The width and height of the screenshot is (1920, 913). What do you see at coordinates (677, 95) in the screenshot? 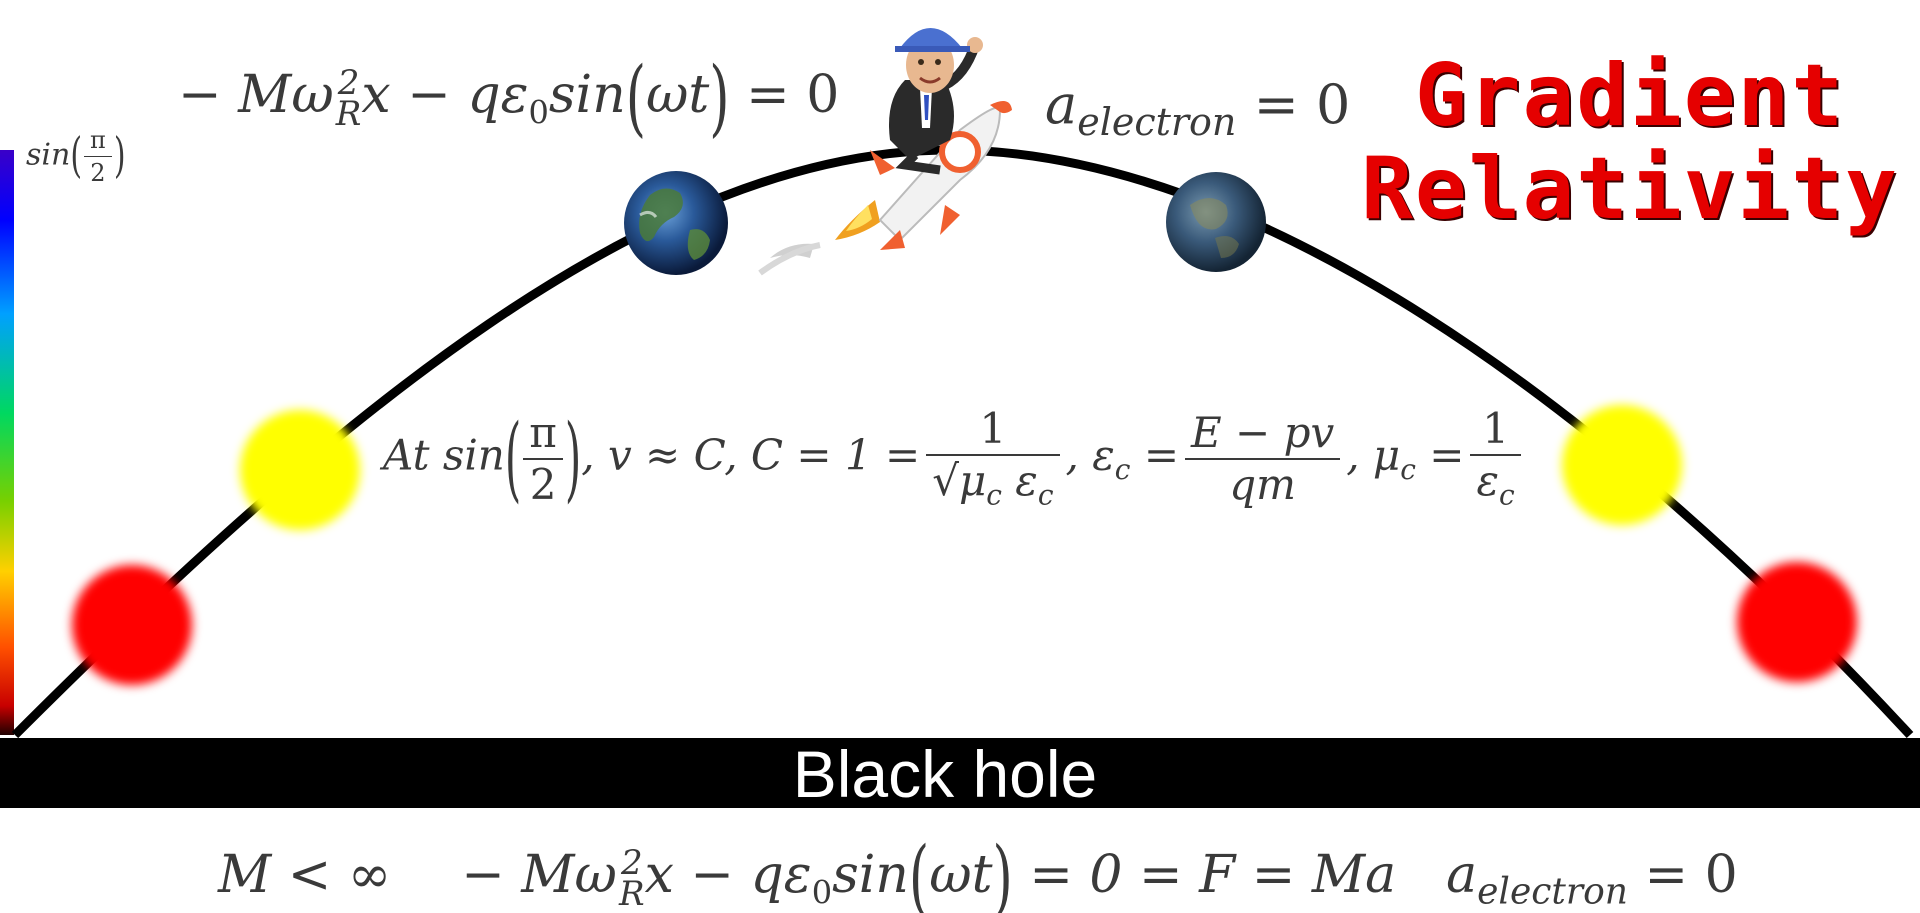
I see `eq-tl-part-d: ωt` at bounding box center [677, 95].